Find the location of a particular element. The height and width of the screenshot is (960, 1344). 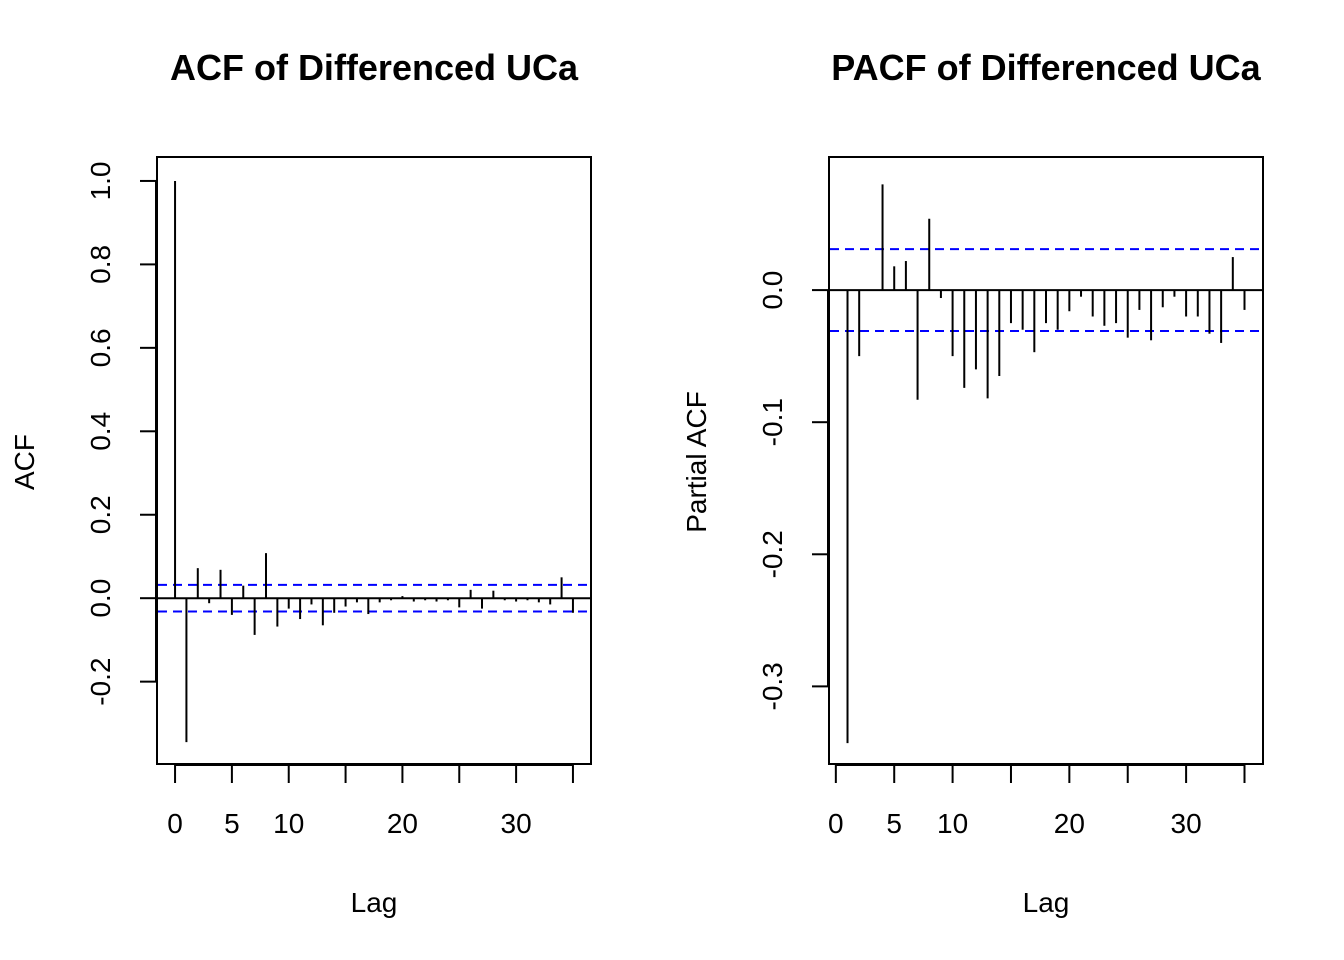

pacf-x-tick-label: 20 is located at coordinates (1069, 823).